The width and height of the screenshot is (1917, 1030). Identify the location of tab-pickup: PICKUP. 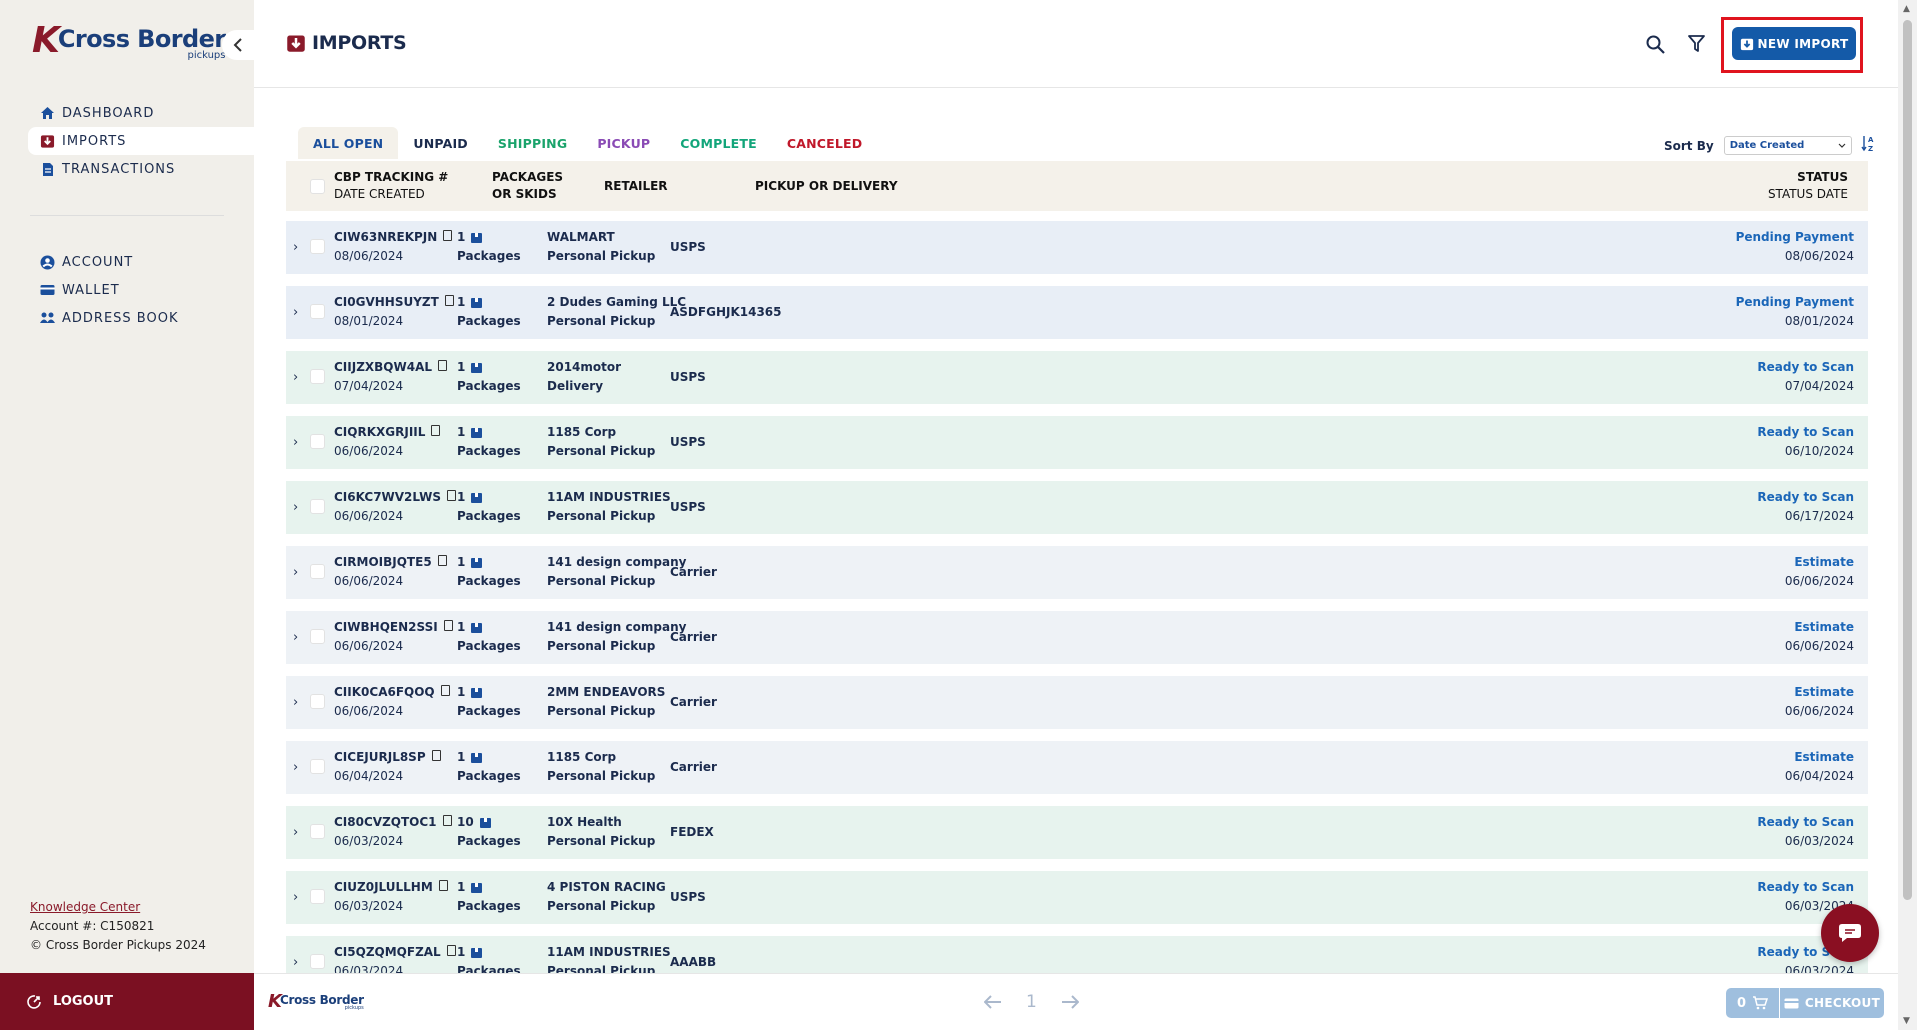
(624, 143).